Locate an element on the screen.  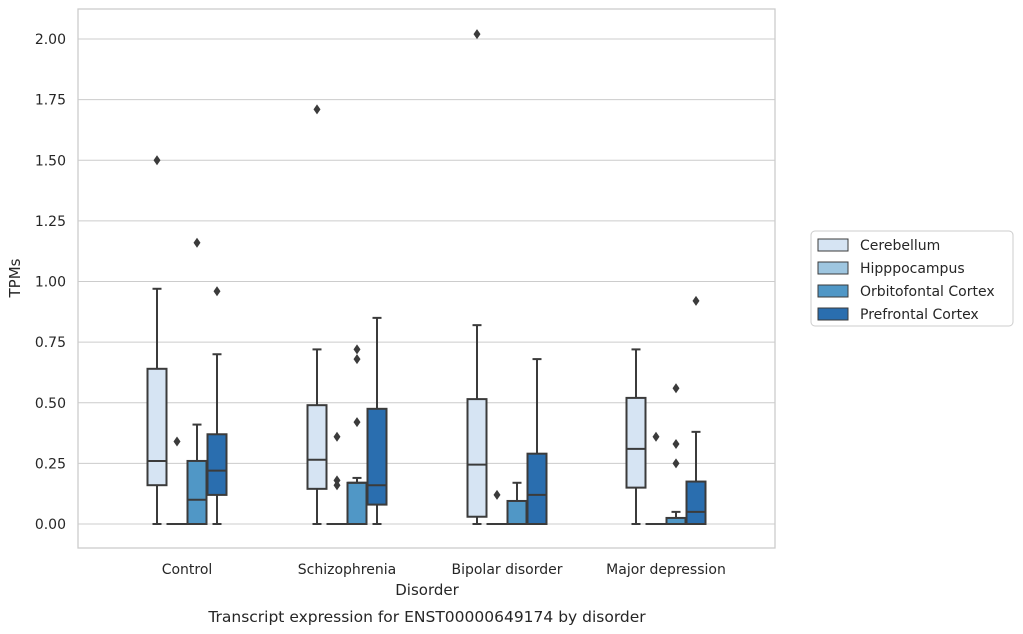
series-hipppocampus is located at coordinates (416, 478).